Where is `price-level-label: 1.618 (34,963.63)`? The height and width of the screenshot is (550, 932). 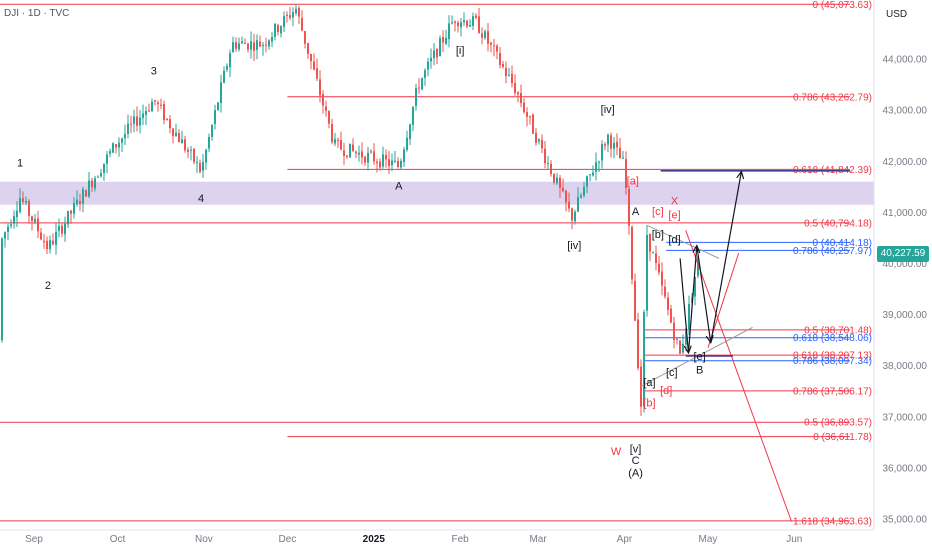
price-level-label: 1.618 (34,963.63) is located at coordinates (832, 521).